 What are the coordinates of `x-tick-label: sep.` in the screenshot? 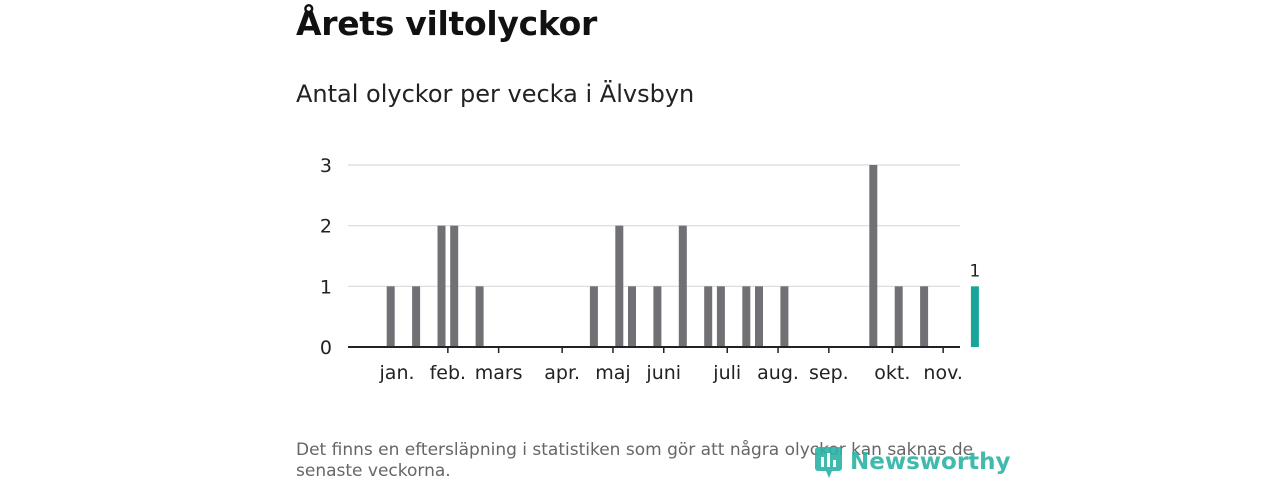 It's located at (829, 373).